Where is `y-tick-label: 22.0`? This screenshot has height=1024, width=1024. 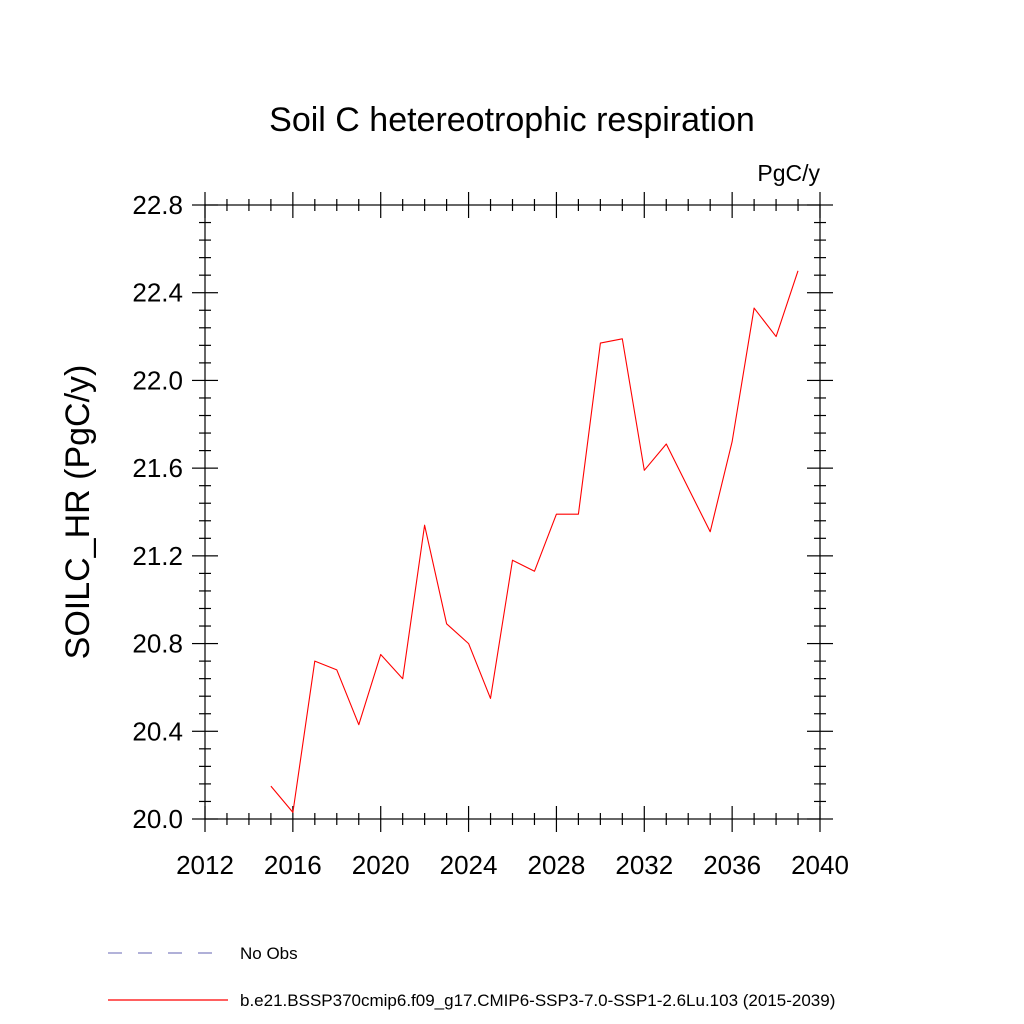
y-tick-label: 22.0 is located at coordinates (157, 380).